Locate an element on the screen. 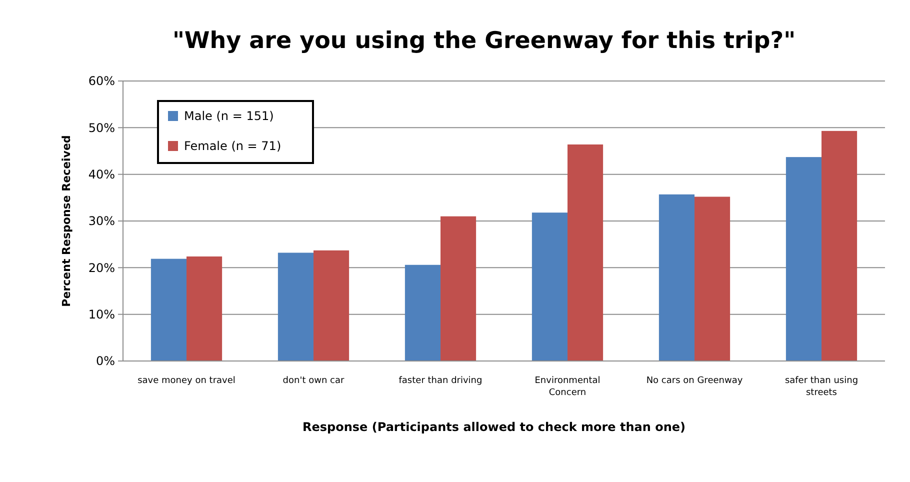 This screenshot has width=910, height=482. y-tick-label: 40% is located at coordinates (101, 175).